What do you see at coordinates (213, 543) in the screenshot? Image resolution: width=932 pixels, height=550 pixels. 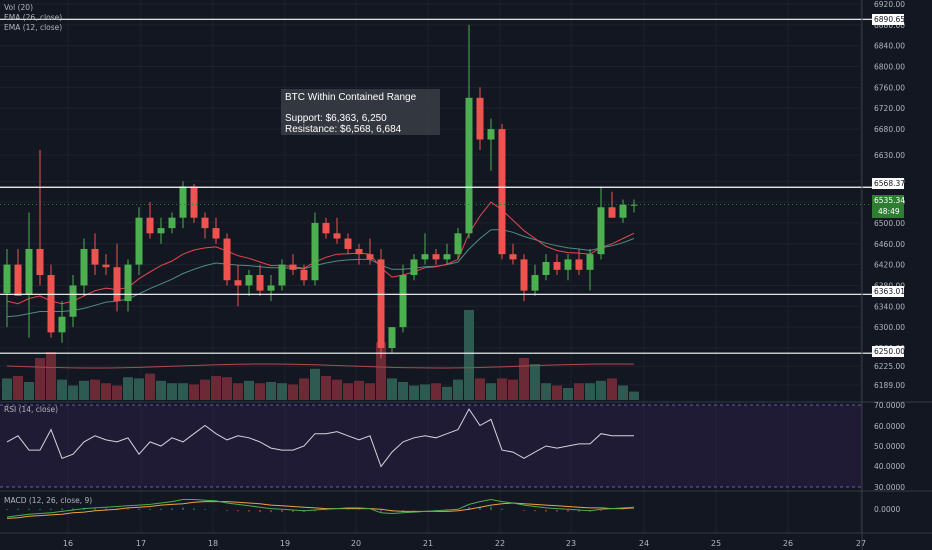 I see `time-tick-label: 18` at bounding box center [213, 543].